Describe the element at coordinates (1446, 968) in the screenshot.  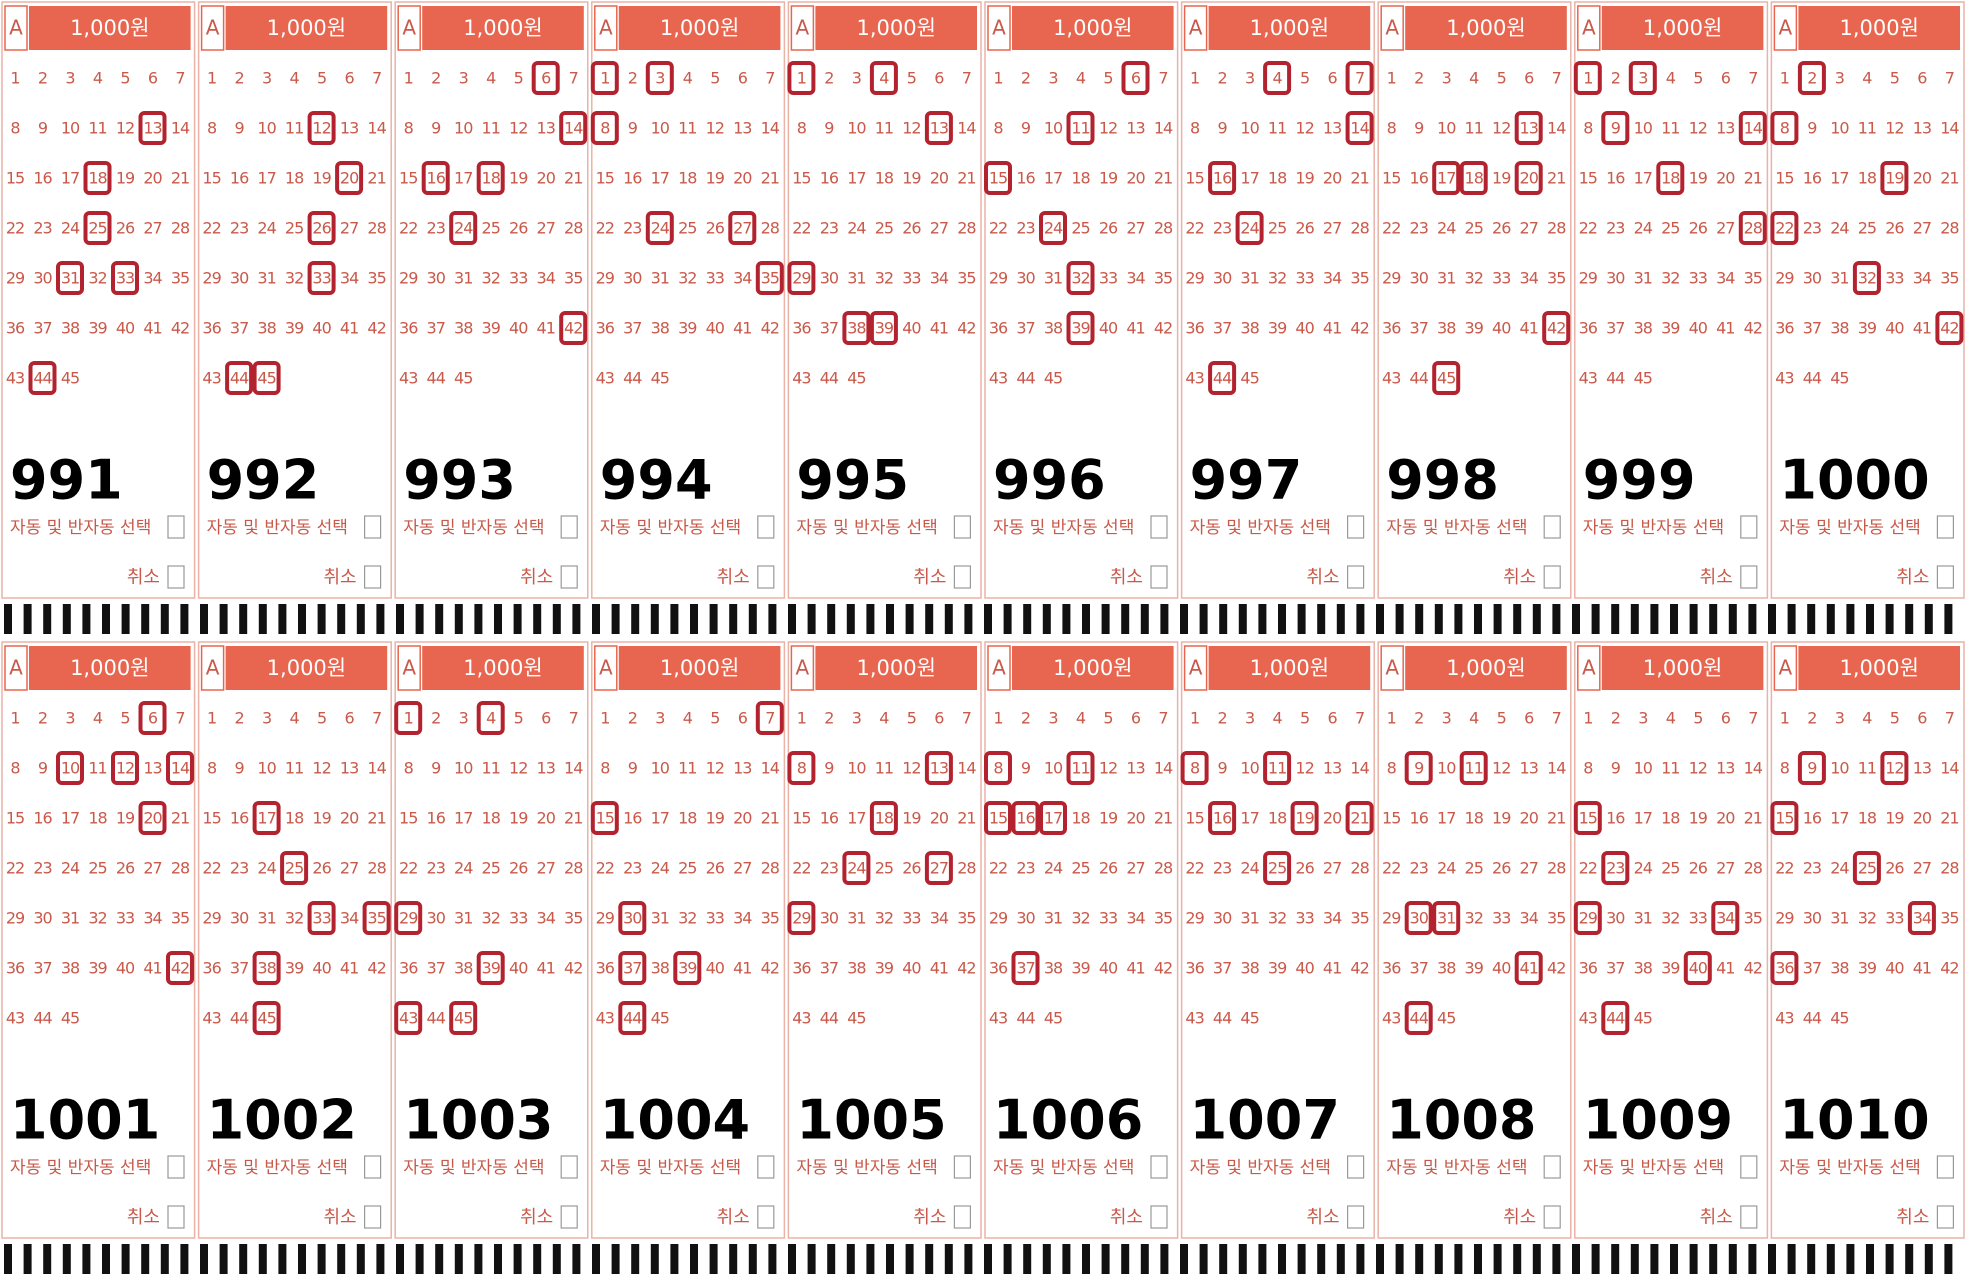
I see `number: 38` at that location.